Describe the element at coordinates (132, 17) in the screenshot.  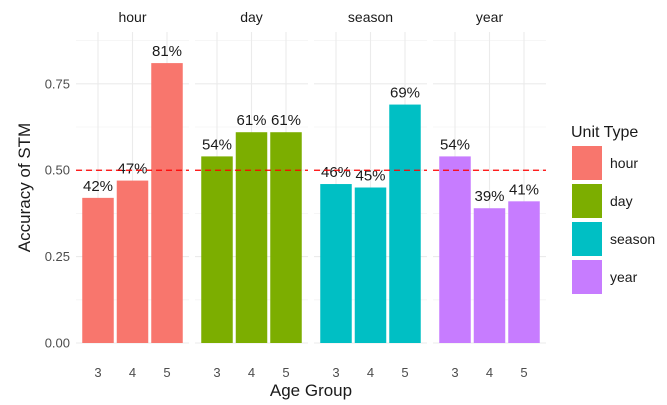
I see `facet-strip-label: hour` at that location.